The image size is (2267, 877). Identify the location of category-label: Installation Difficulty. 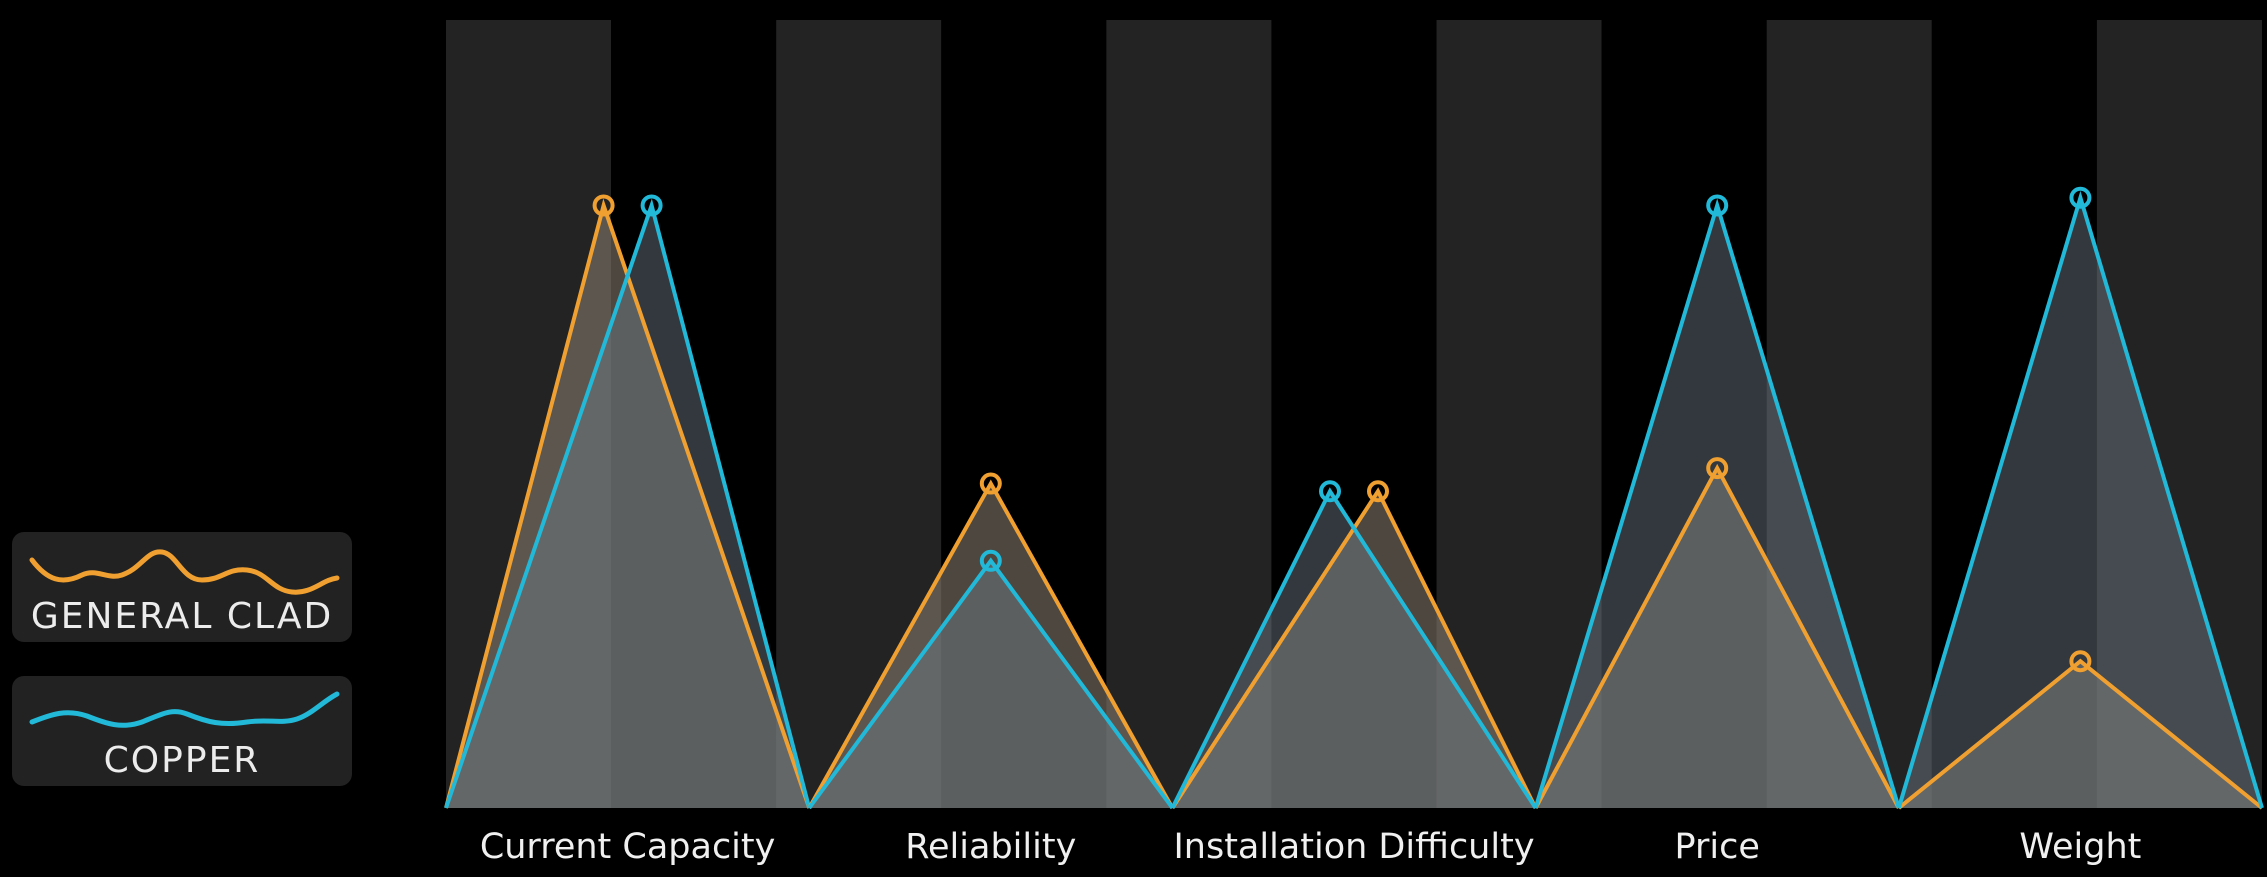
(1353, 847).